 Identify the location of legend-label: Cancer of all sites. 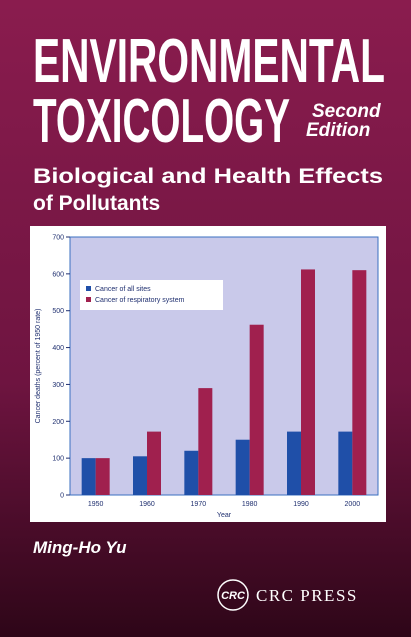
(123, 289).